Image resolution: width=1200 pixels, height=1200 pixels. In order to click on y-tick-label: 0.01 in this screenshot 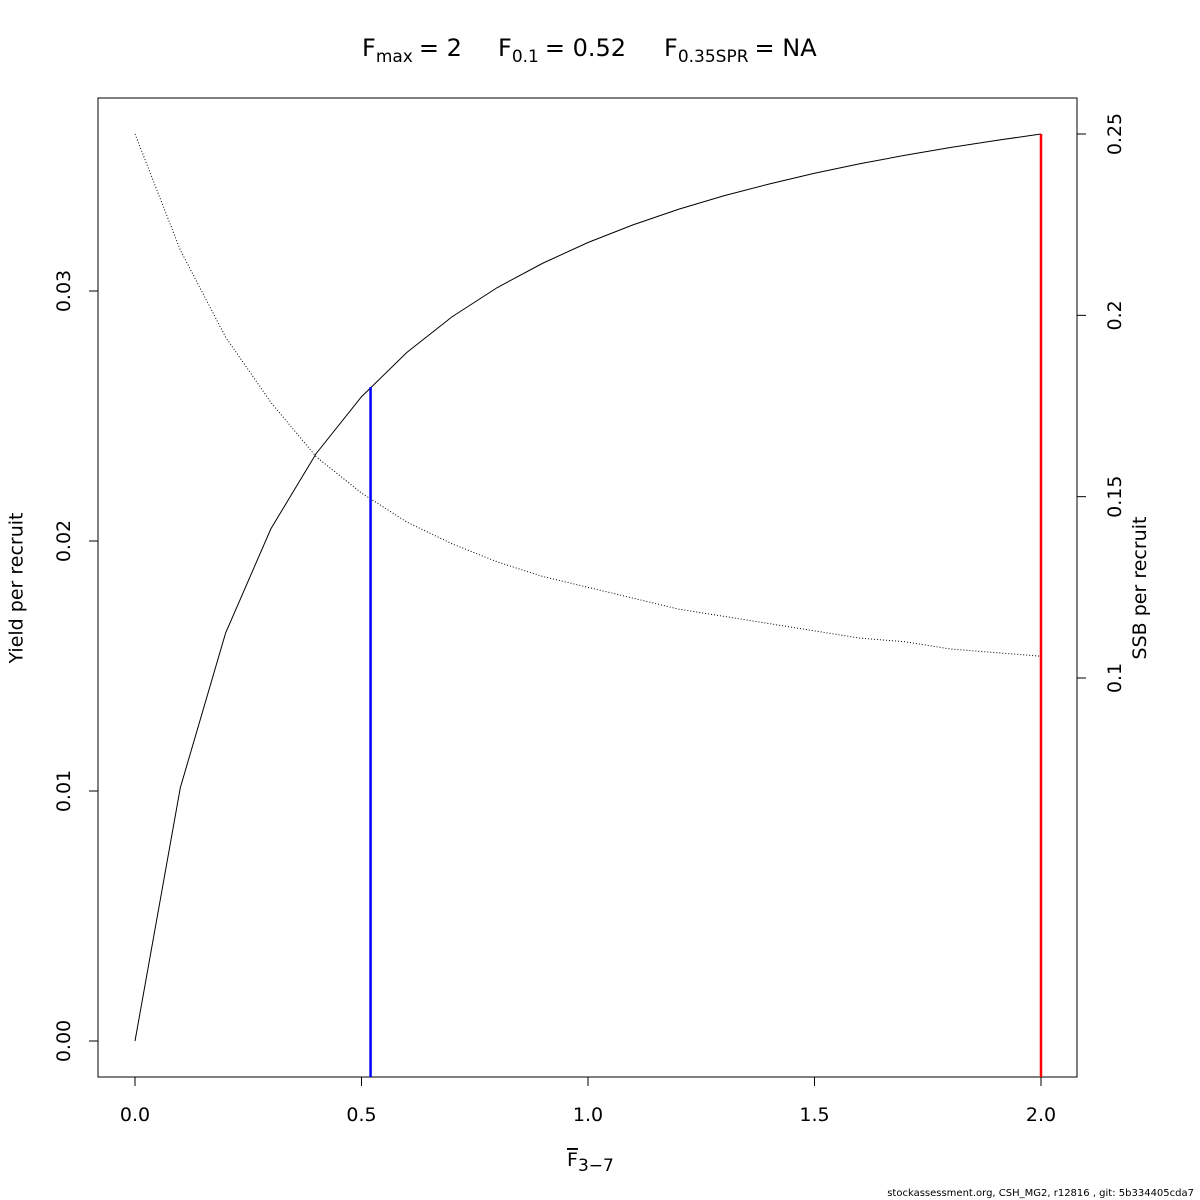, I will do `click(64, 791)`.